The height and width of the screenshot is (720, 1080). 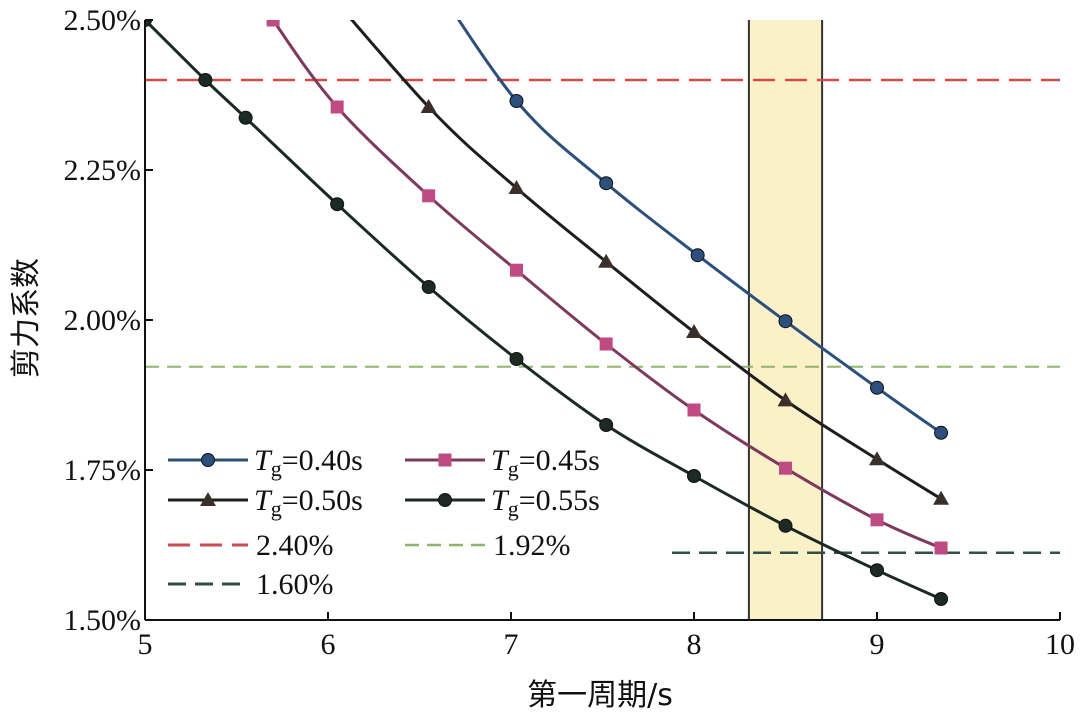 What do you see at coordinates (26, 318) in the screenshot?
I see `y-axis-title: 剪力系数` at bounding box center [26, 318].